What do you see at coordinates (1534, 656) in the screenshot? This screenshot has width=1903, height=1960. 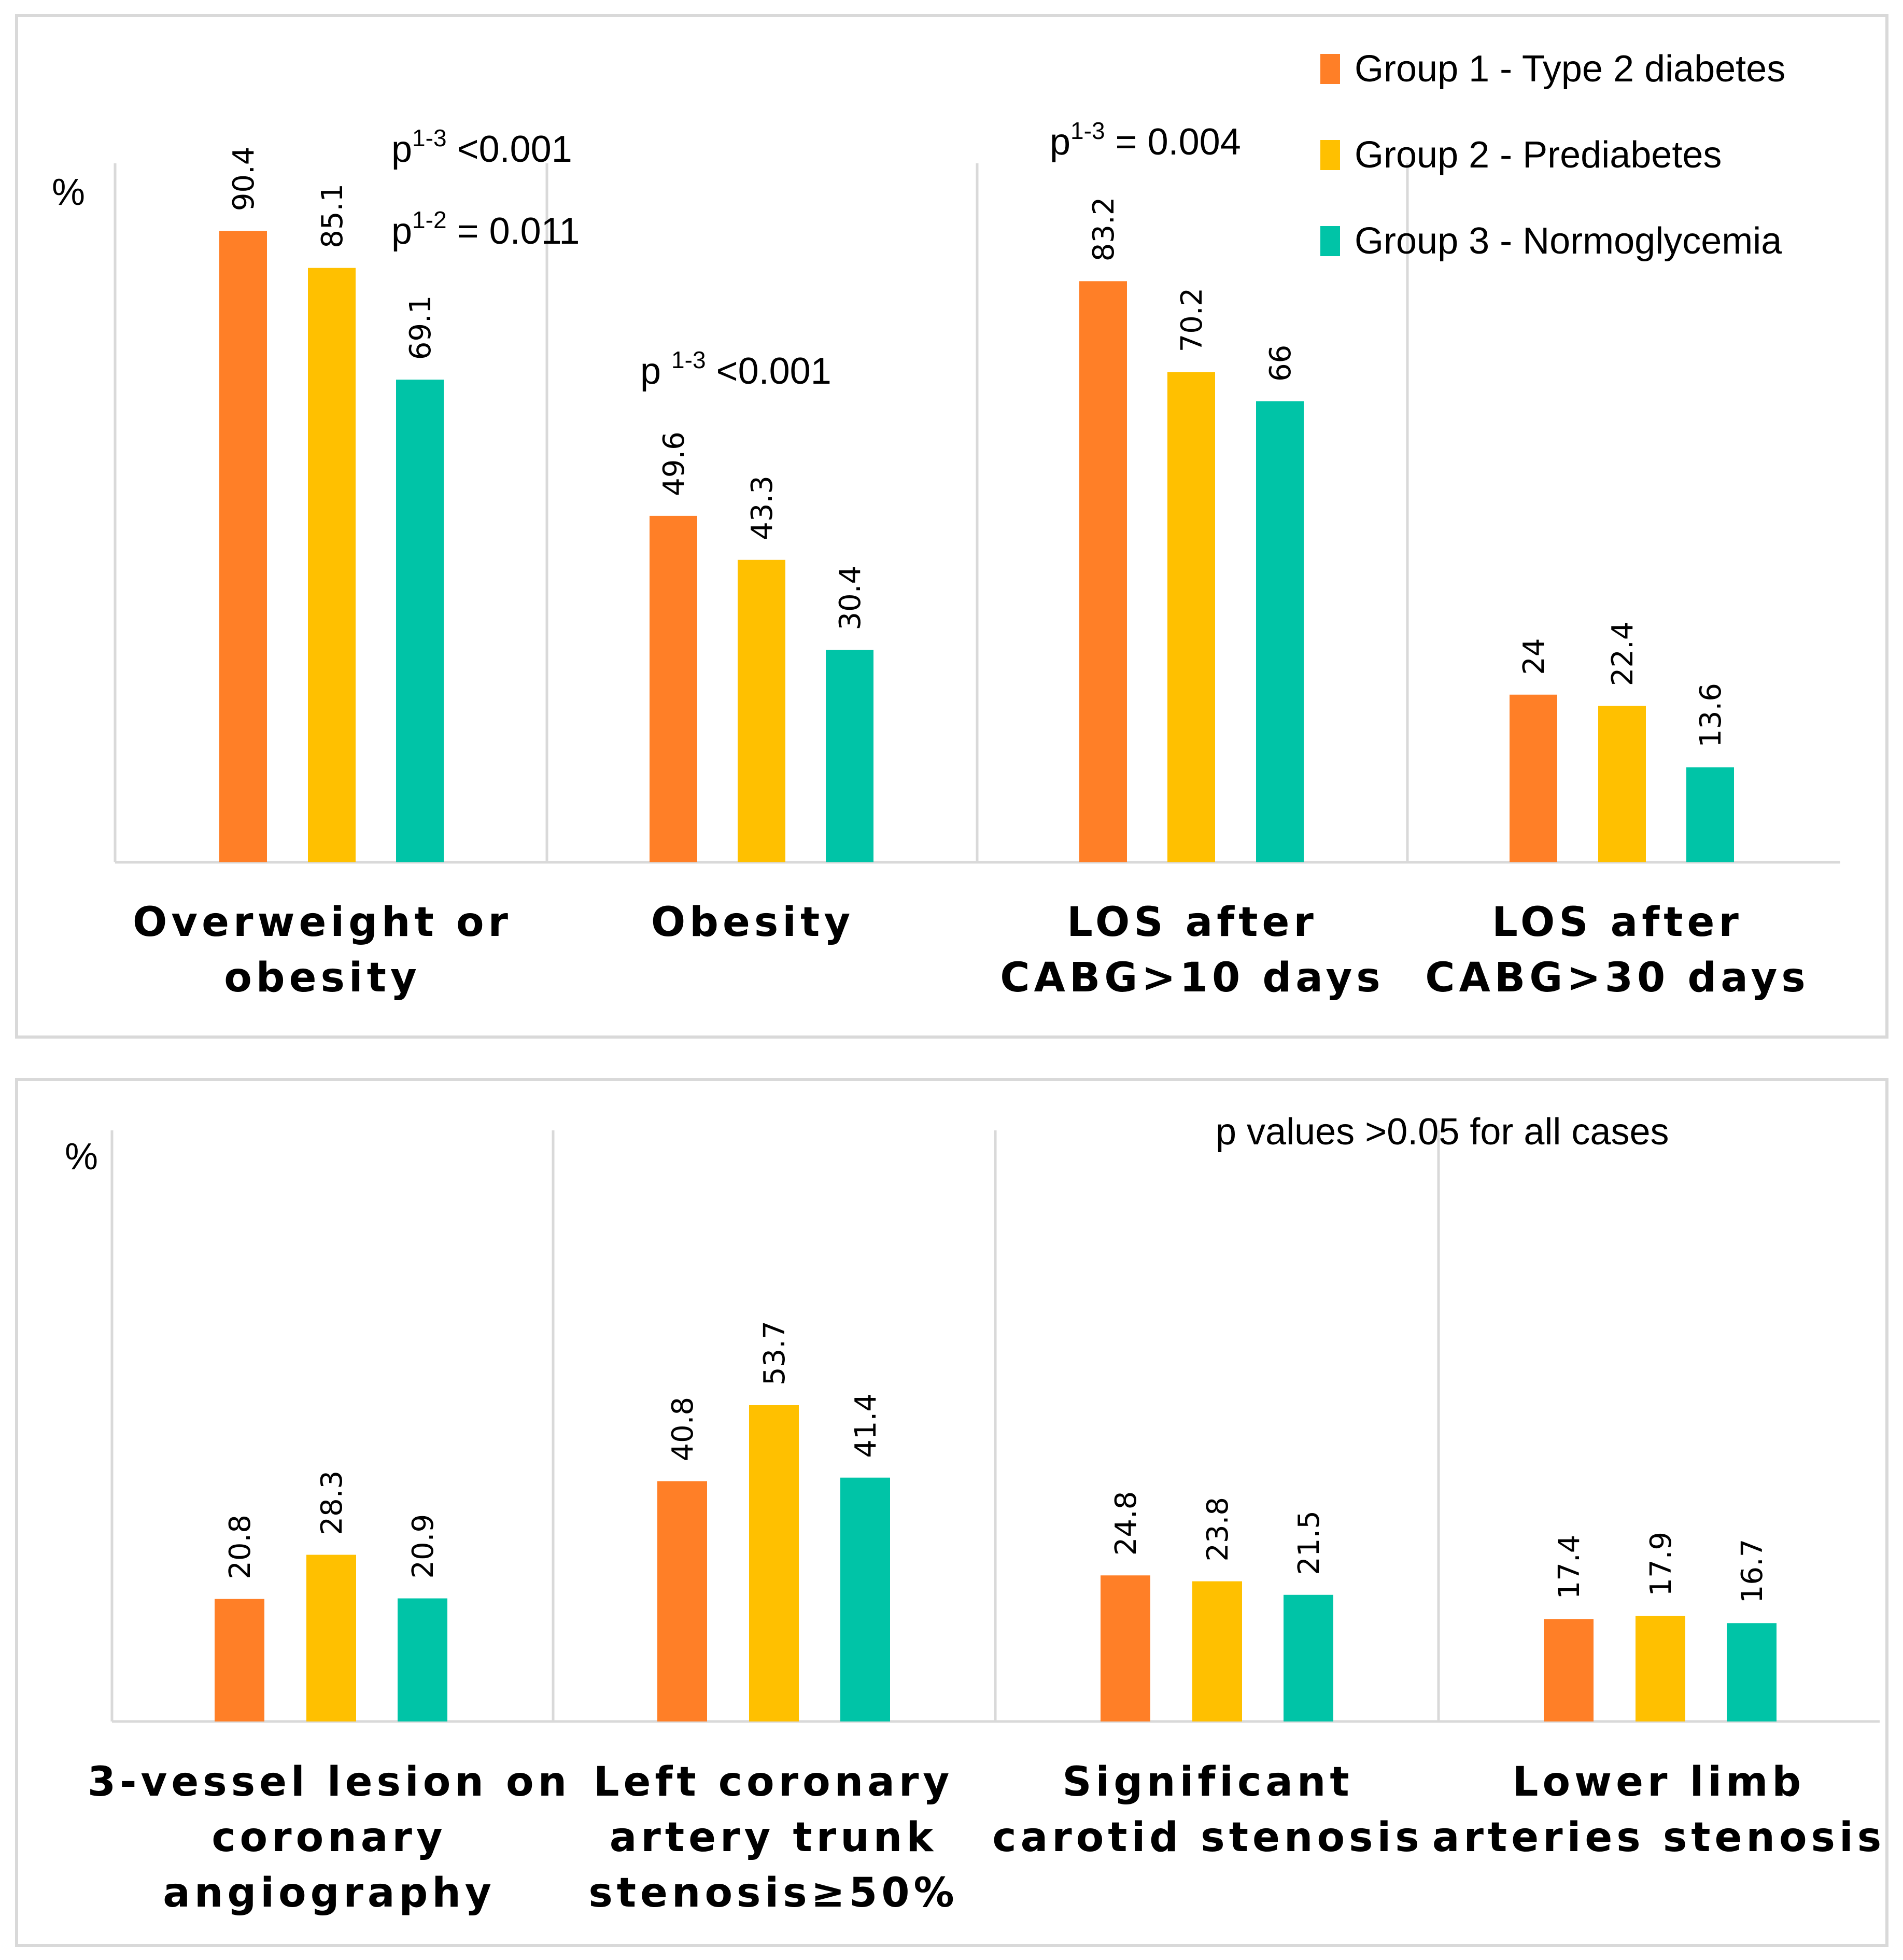 I see `top-data-label: 24` at bounding box center [1534, 656].